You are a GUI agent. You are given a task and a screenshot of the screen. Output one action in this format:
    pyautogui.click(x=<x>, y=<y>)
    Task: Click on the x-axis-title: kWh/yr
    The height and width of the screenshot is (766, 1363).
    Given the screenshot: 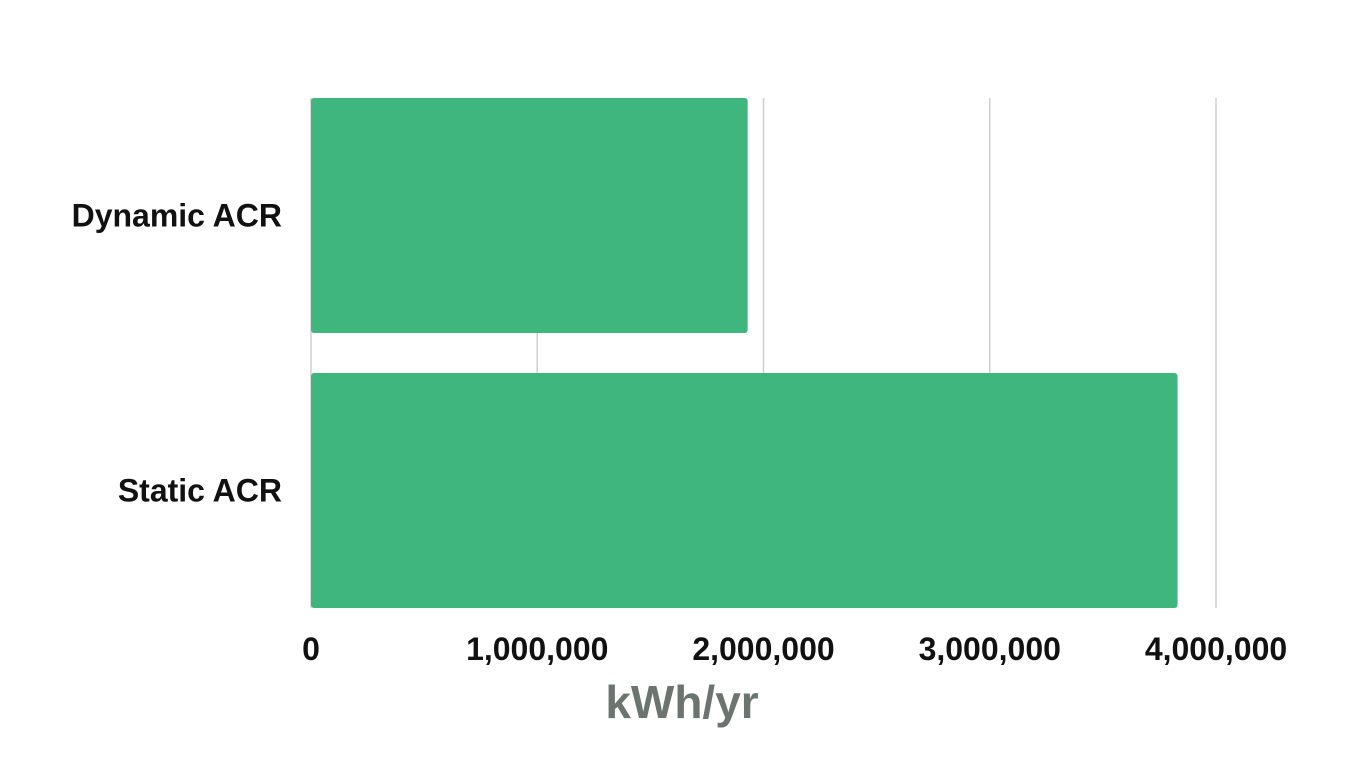 What is the action you would take?
    pyautogui.click(x=681, y=702)
    